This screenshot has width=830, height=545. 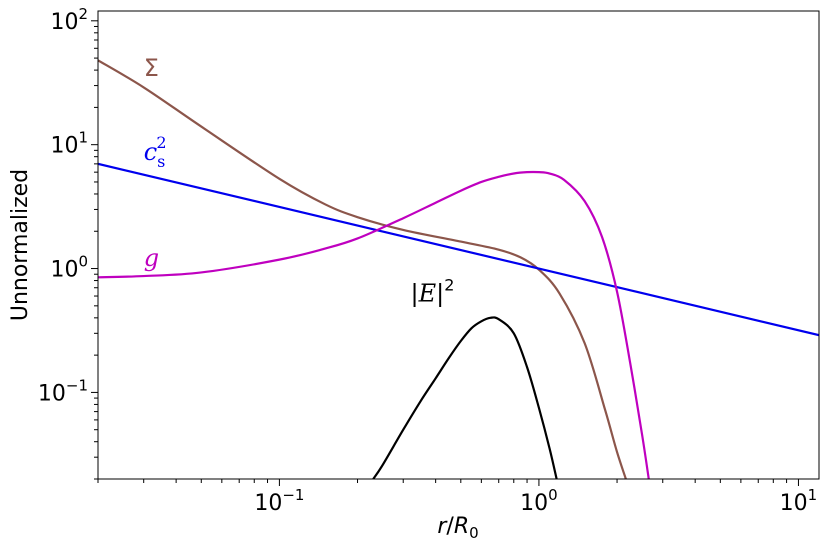 I want to click on y-axis-label: Unnormalized, so click(x=20, y=245).